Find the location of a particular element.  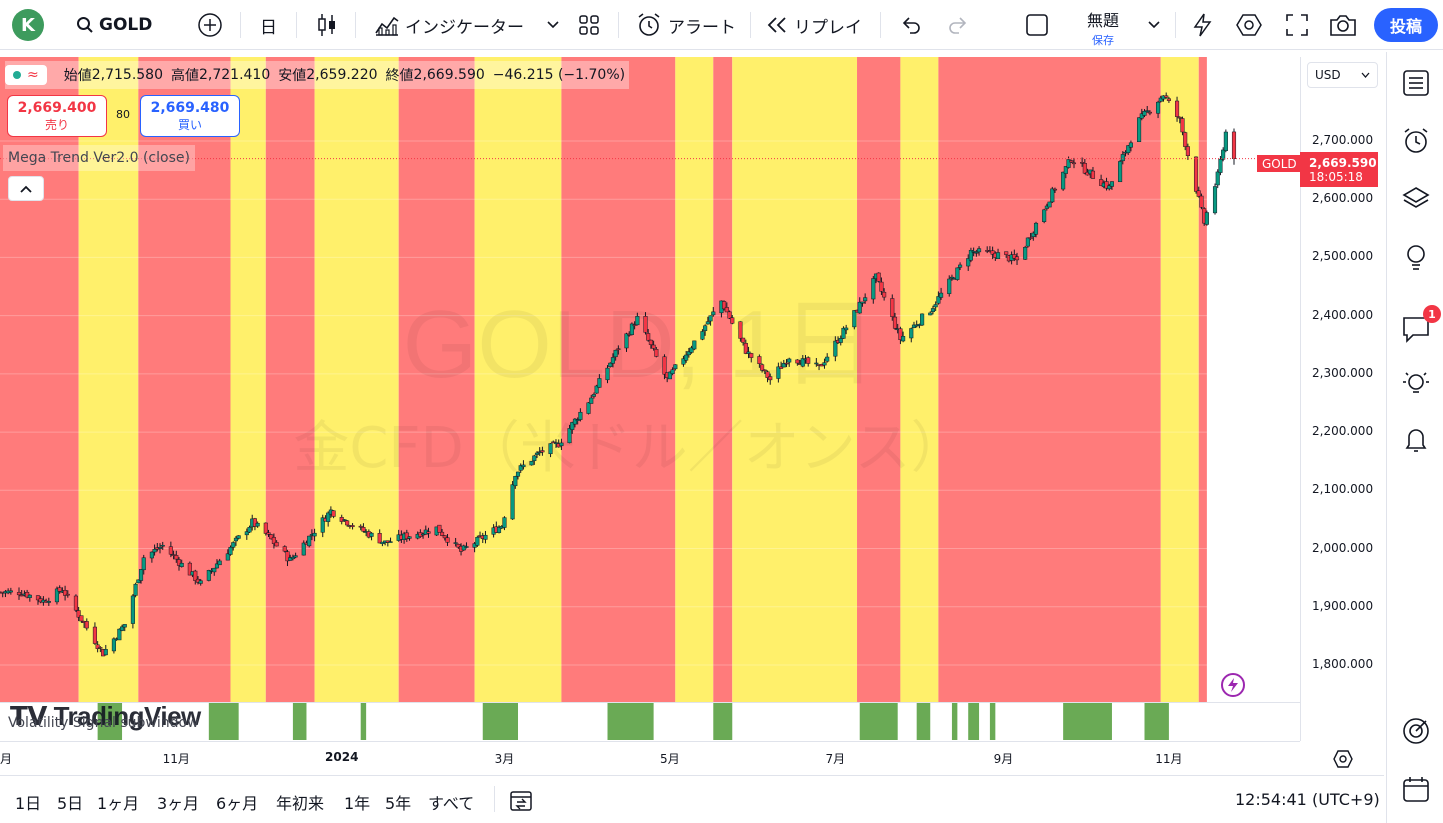

layout-dropdown is located at coordinates (1154, 25).